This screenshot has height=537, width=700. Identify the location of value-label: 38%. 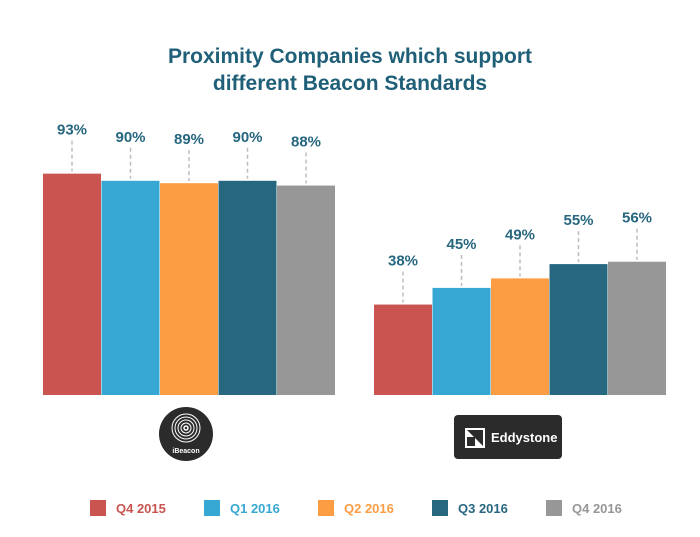
(403, 261).